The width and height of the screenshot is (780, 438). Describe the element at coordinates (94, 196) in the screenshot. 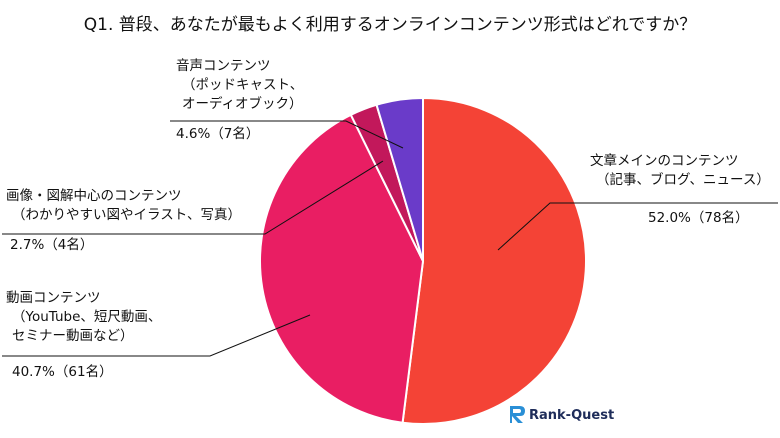

I see `slice-name-line: 画像・図解中心のコンテンツ` at that location.